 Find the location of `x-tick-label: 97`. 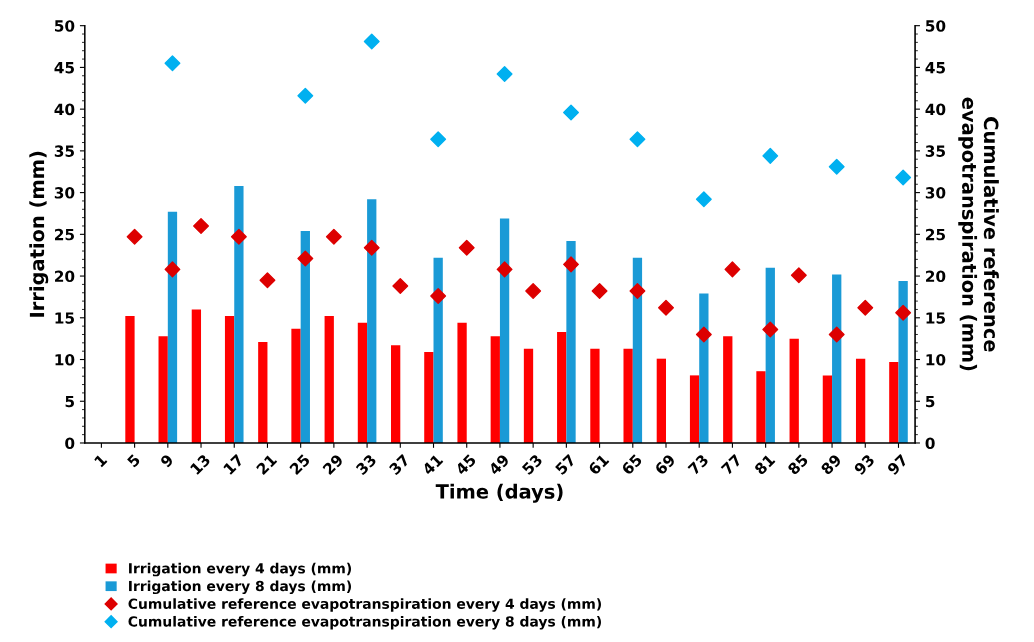

x-tick-label: 97 is located at coordinates (897, 464).